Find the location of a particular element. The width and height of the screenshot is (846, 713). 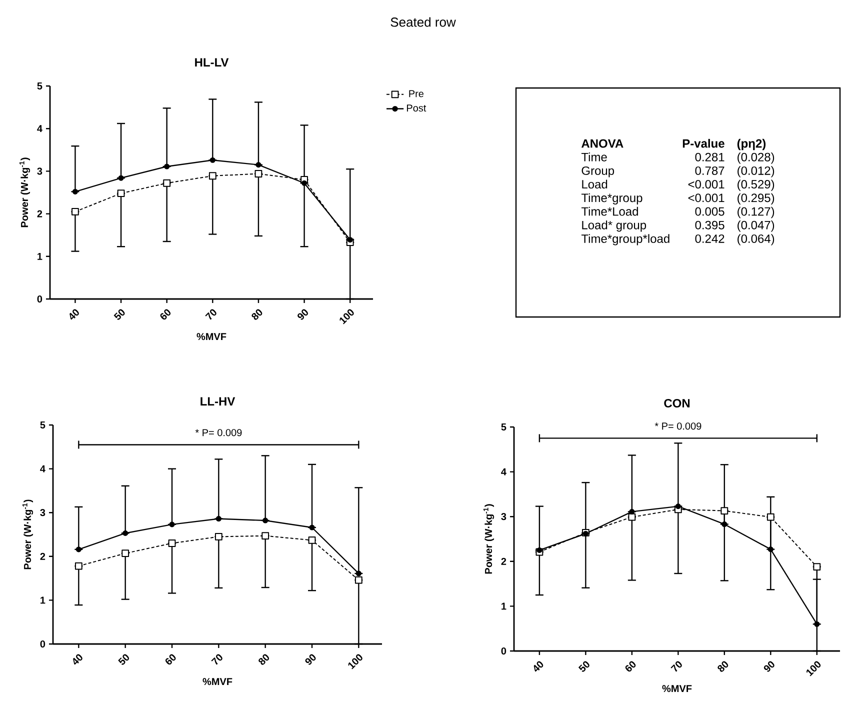

text: Load is located at coordinates (595, 184).